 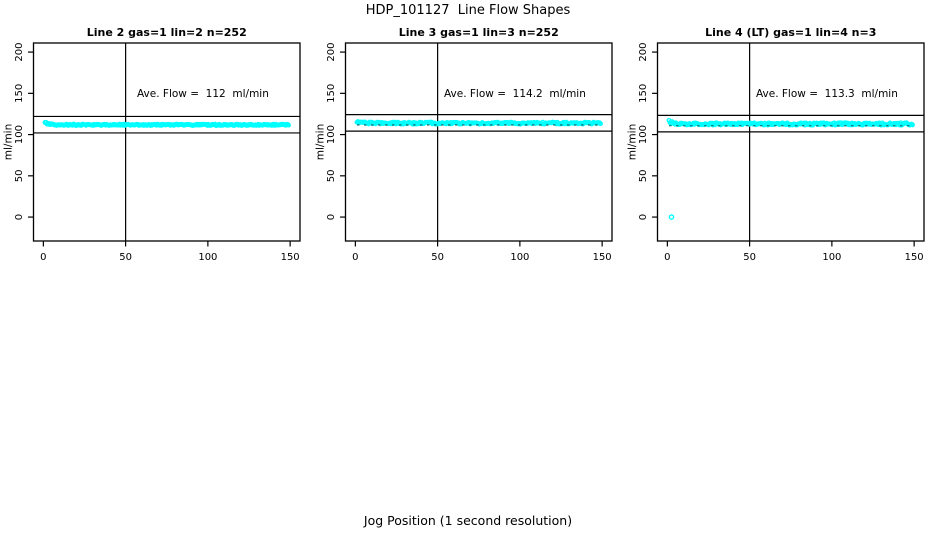 I want to click on data-points, so click(x=166, y=123).